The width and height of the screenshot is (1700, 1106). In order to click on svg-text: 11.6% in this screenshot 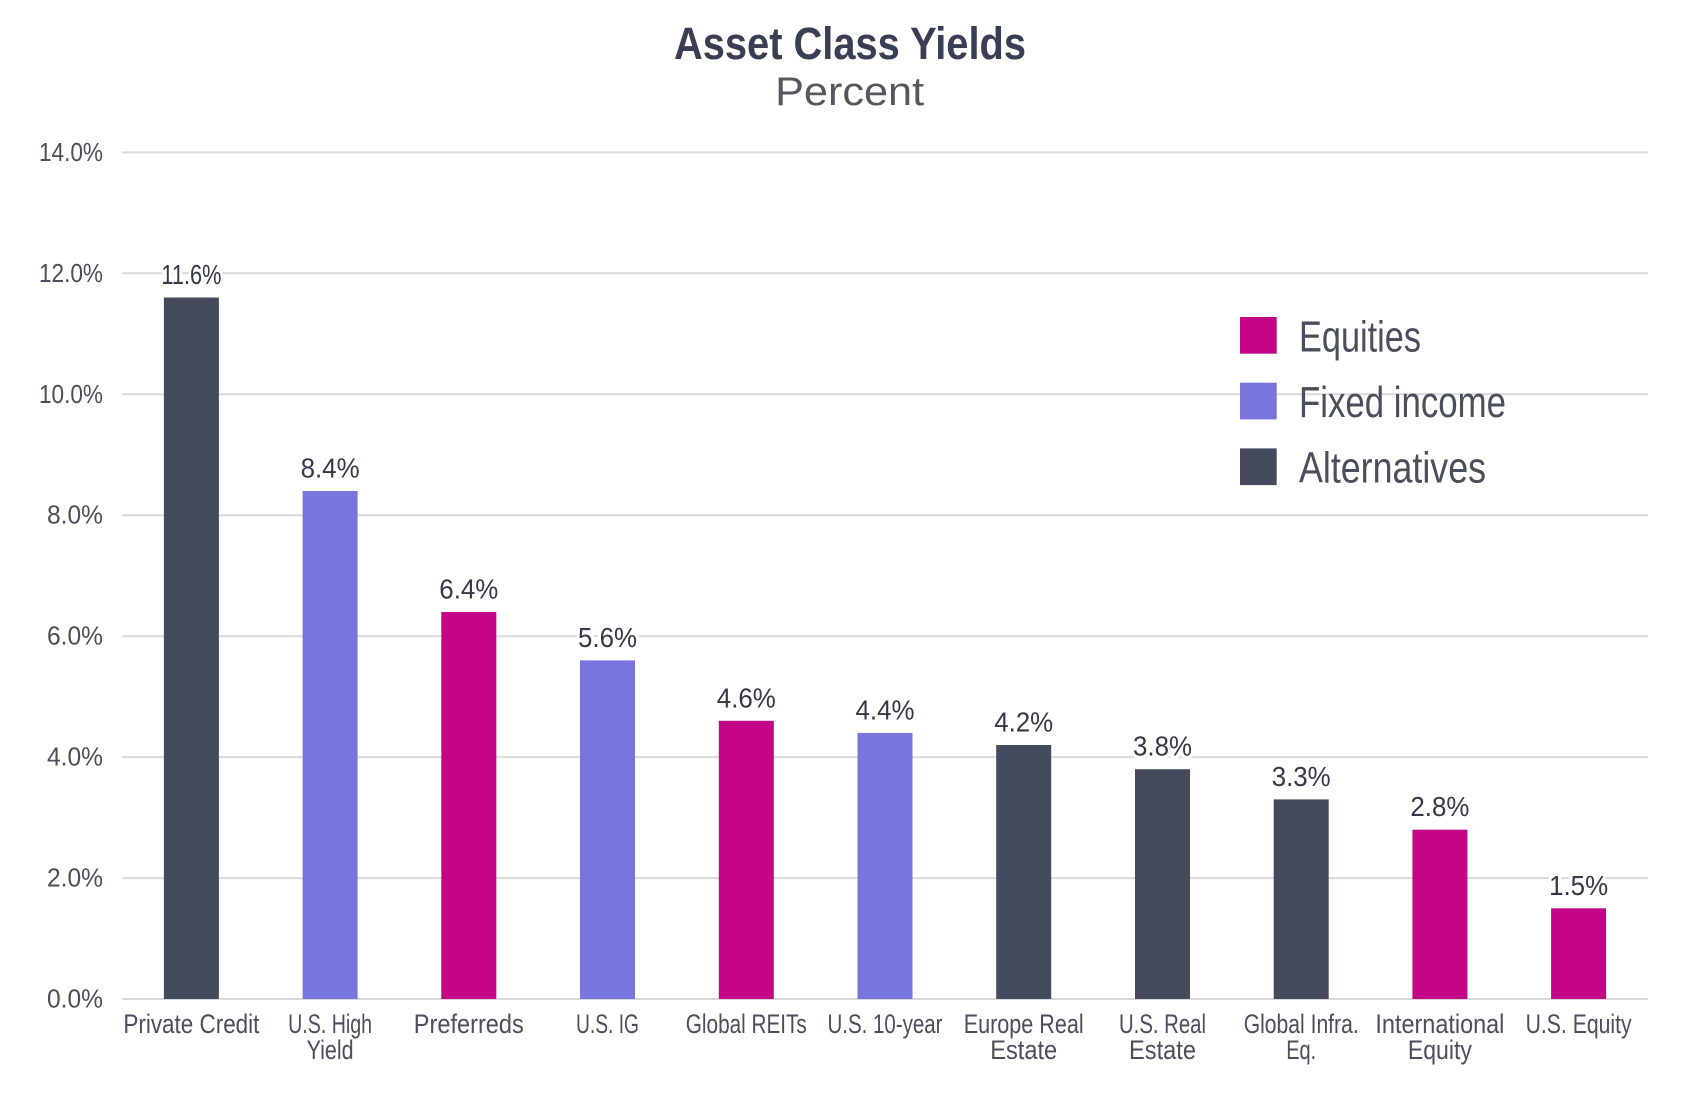, I will do `click(191, 274)`.